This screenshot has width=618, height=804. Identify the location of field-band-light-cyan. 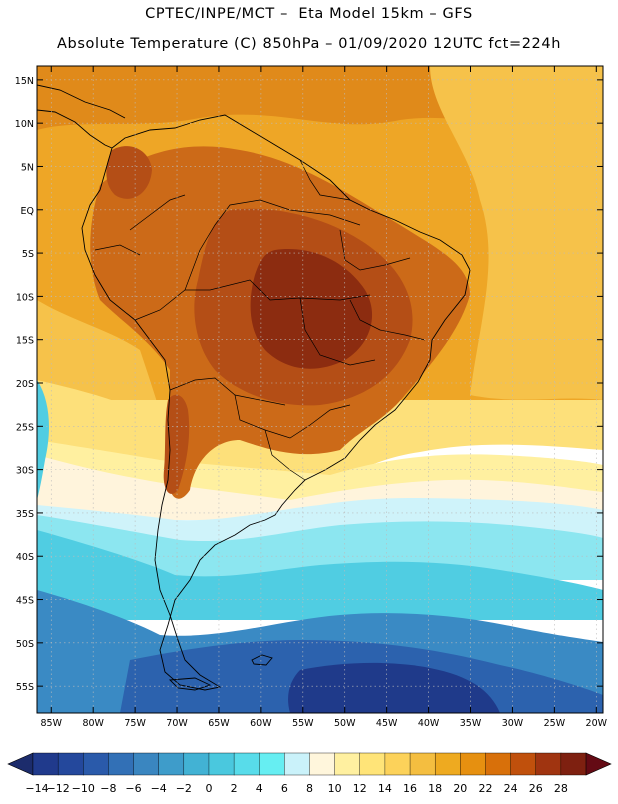
(320, 547).